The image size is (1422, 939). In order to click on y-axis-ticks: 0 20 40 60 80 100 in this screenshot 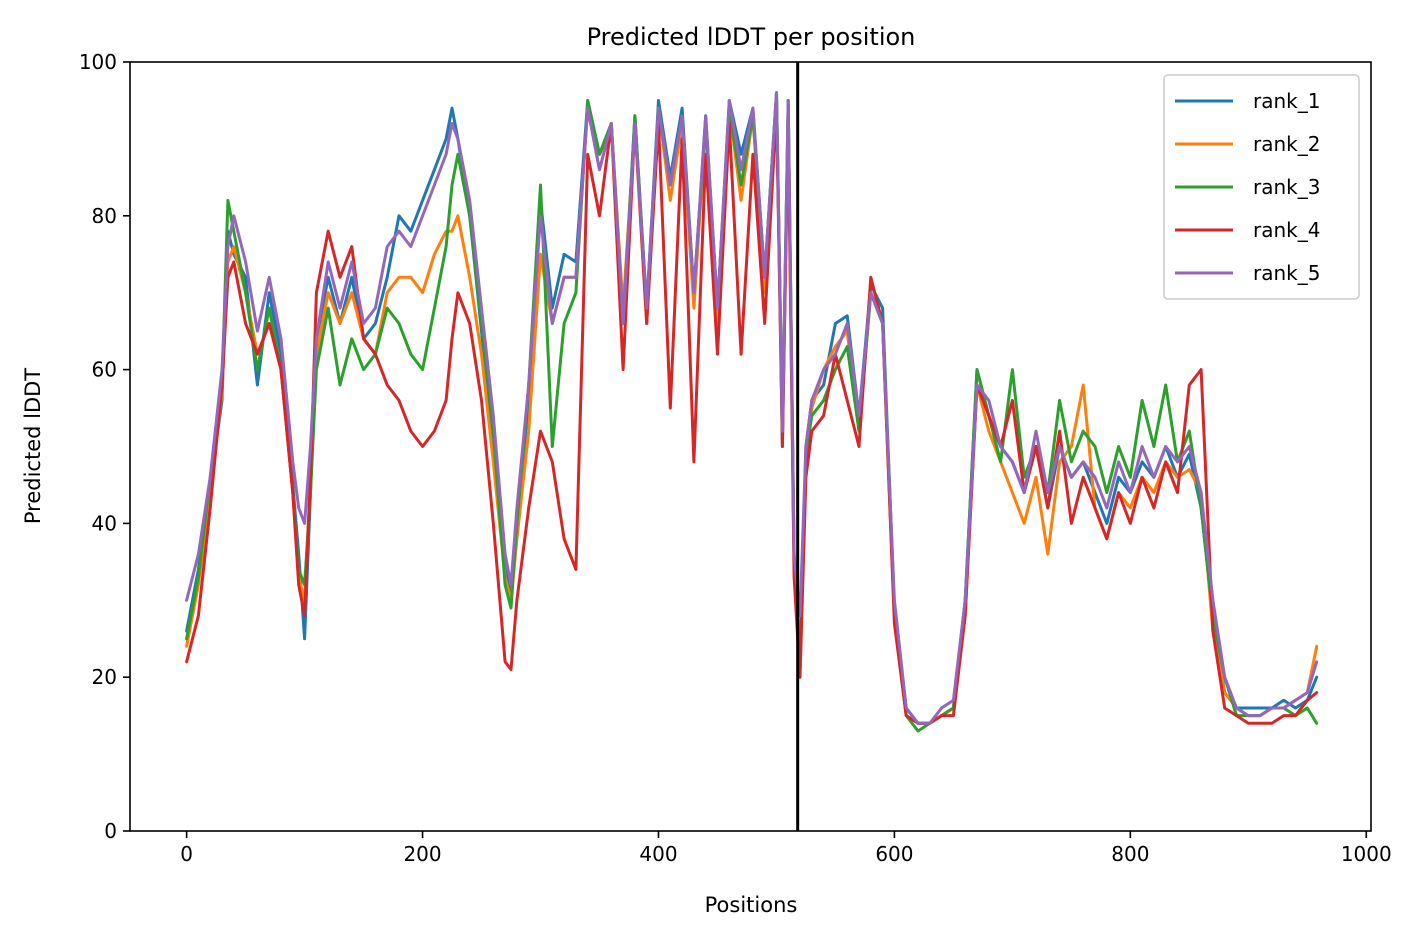, I will do `click(104, 446)`.